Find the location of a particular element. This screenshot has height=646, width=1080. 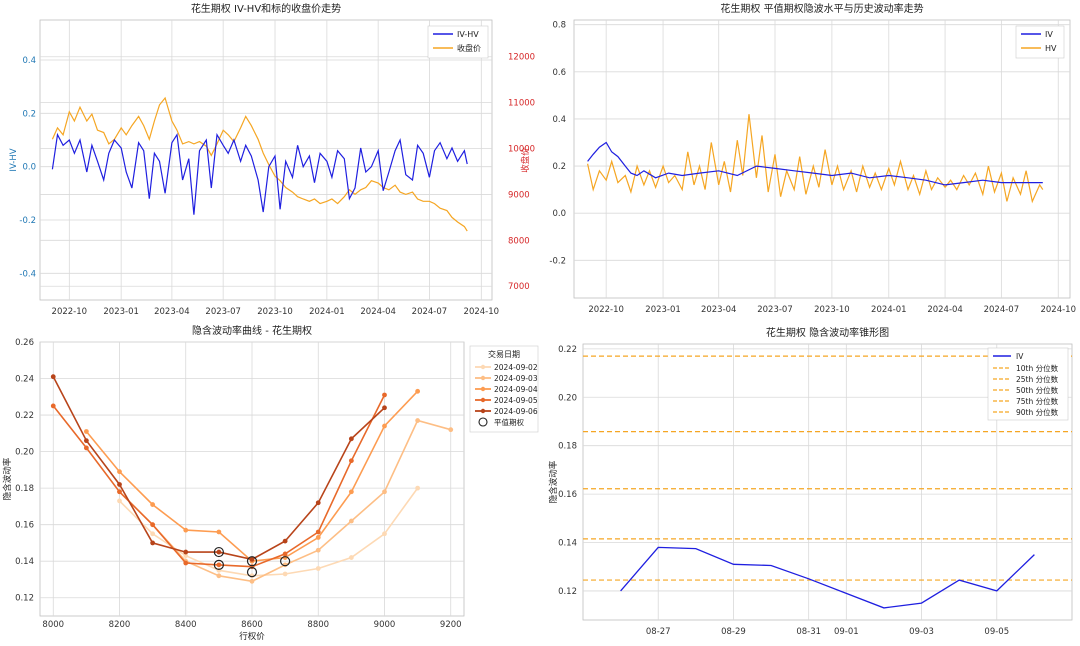

y-tick-label: 0.2 is located at coordinates (559, 167).